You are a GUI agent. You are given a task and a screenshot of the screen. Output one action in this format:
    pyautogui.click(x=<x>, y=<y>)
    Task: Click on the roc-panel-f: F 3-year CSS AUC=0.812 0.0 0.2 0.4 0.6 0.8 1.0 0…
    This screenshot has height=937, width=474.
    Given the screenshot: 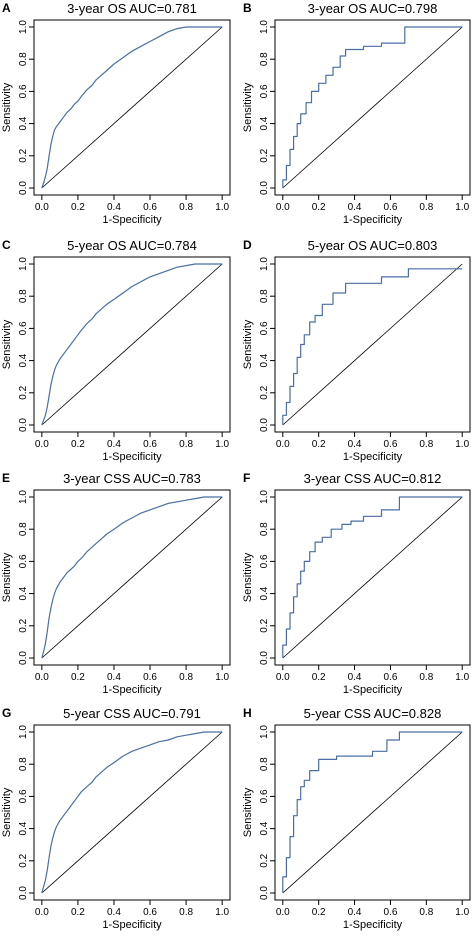 What is the action you would take?
    pyautogui.click(x=356, y=583)
    